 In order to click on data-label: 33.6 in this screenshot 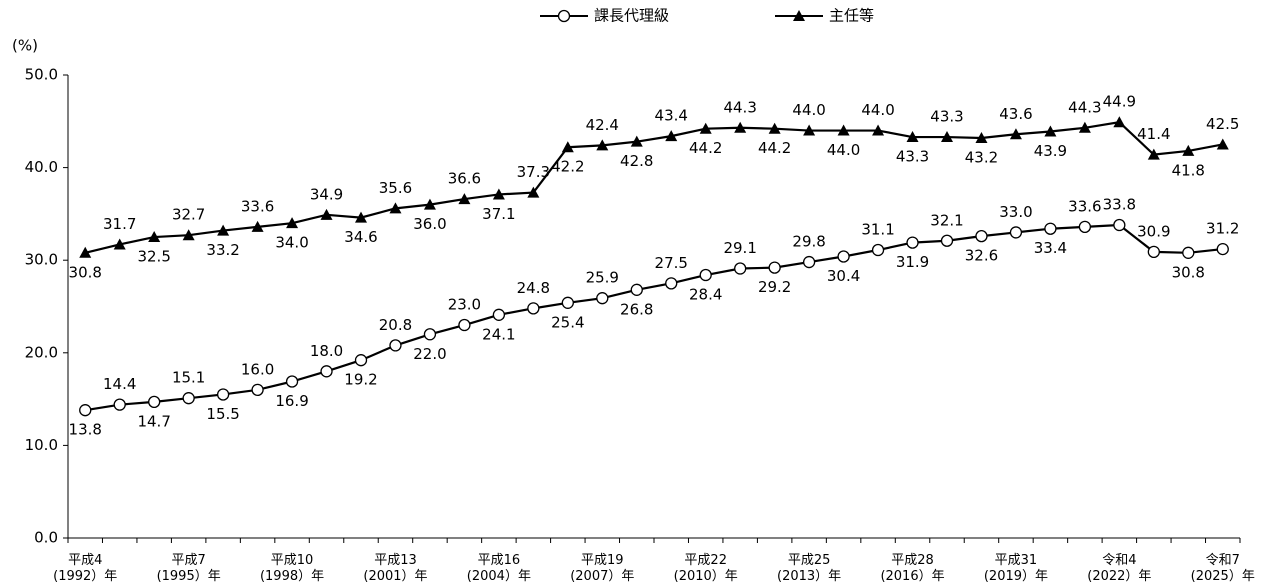, I will do `click(1084, 206)`.